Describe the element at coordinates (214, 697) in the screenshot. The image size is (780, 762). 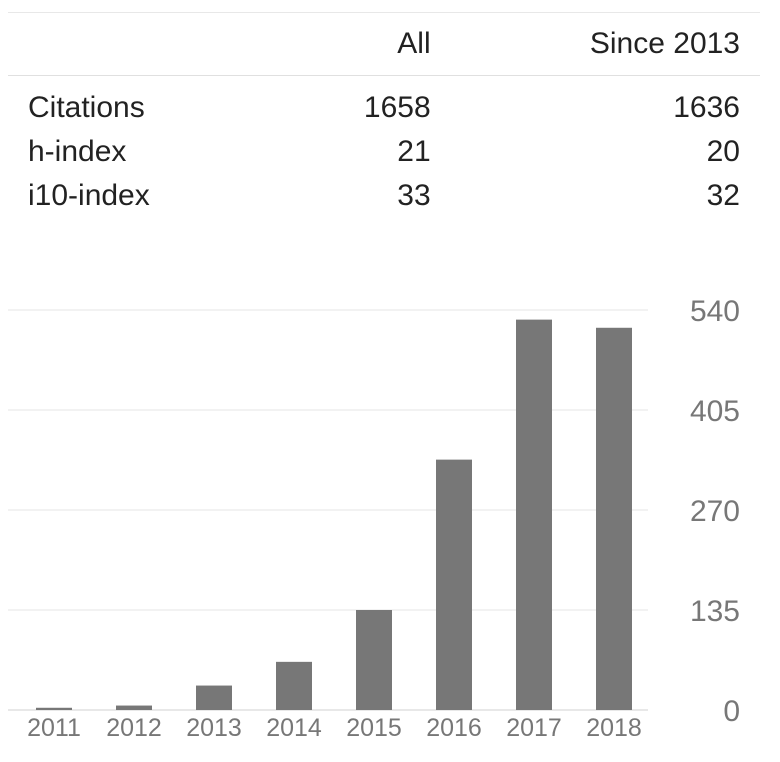
I see `bar-2013` at that location.